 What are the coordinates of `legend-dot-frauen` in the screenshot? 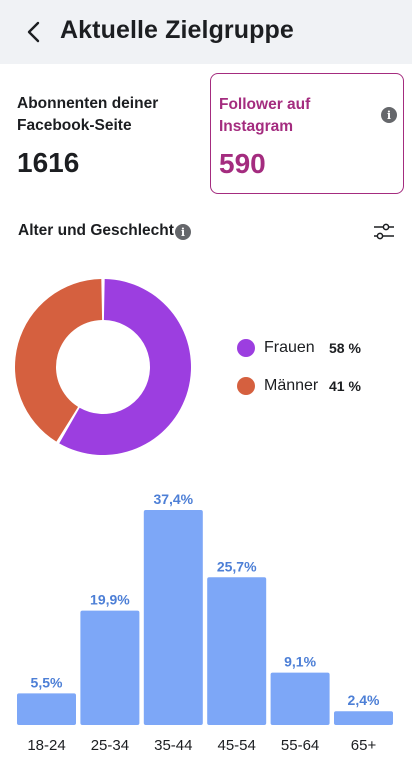 It's located at (246, 348).